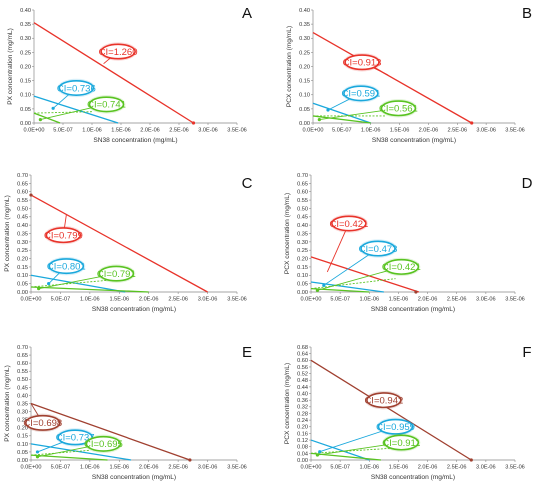 This screenshot has height=489, width=550. Describe the element at coordinates (25, 124) in the screenshot. I see `y-tick-label: 0.00` at that location.